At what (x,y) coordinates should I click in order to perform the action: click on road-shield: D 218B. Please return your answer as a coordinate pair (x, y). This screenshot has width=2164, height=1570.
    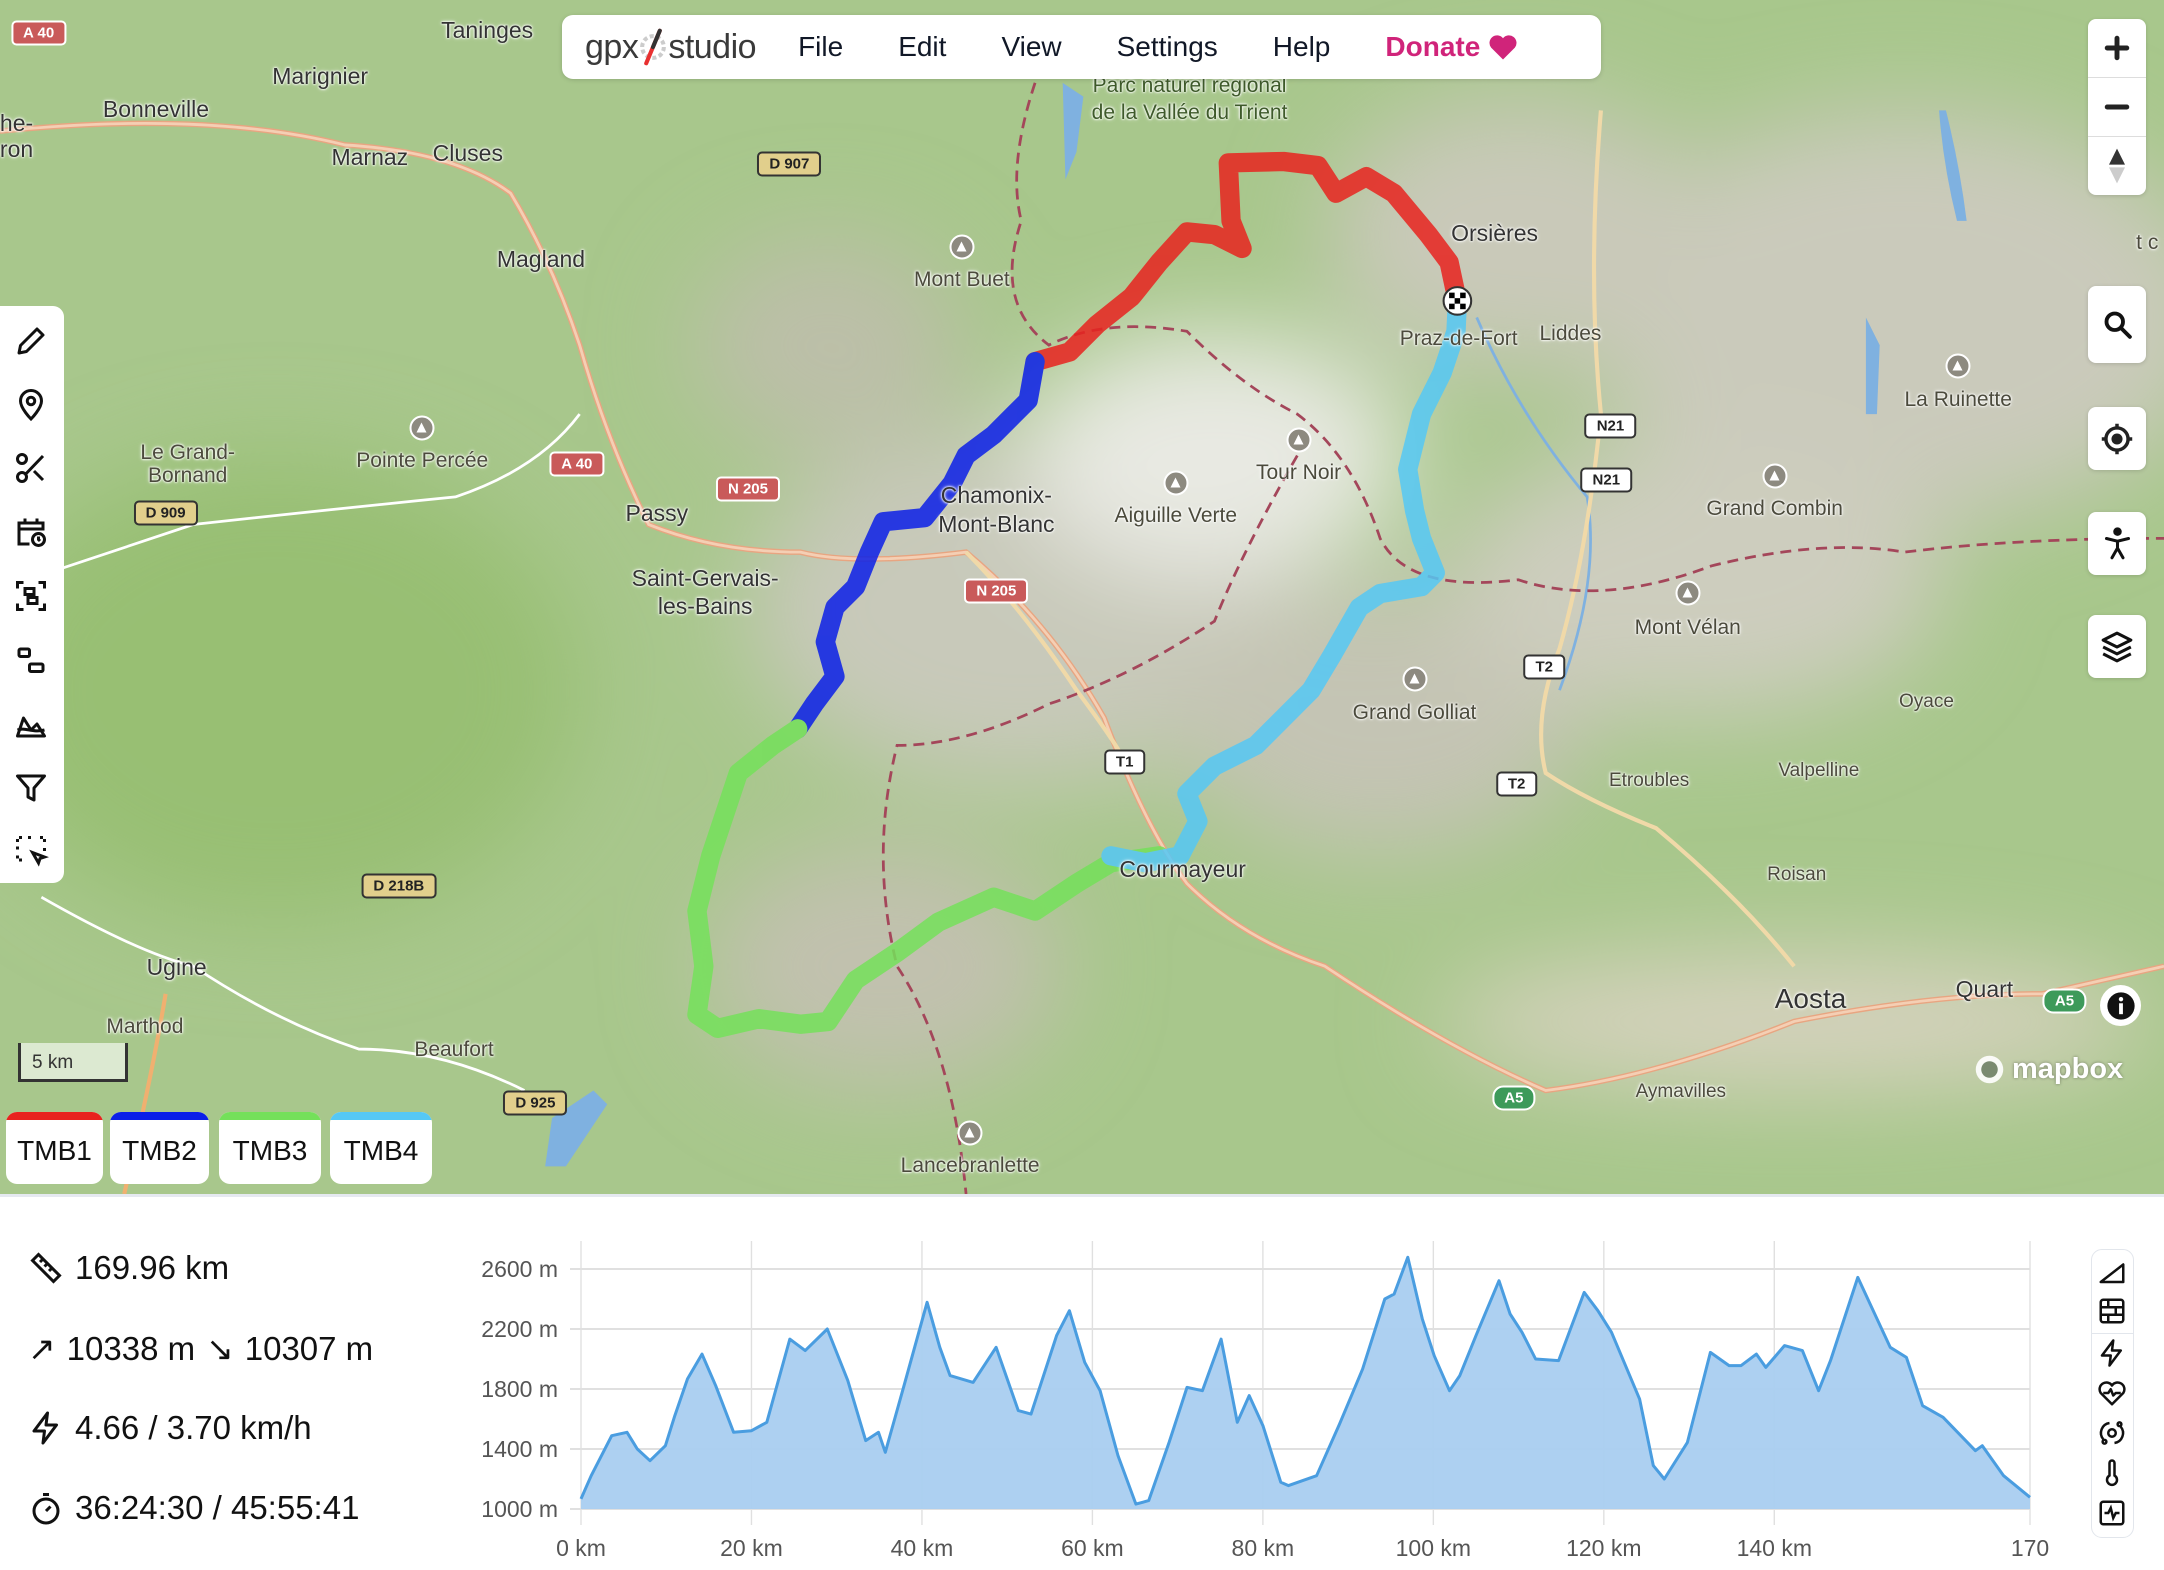
    Looking at the image, I should click on (399, 886).